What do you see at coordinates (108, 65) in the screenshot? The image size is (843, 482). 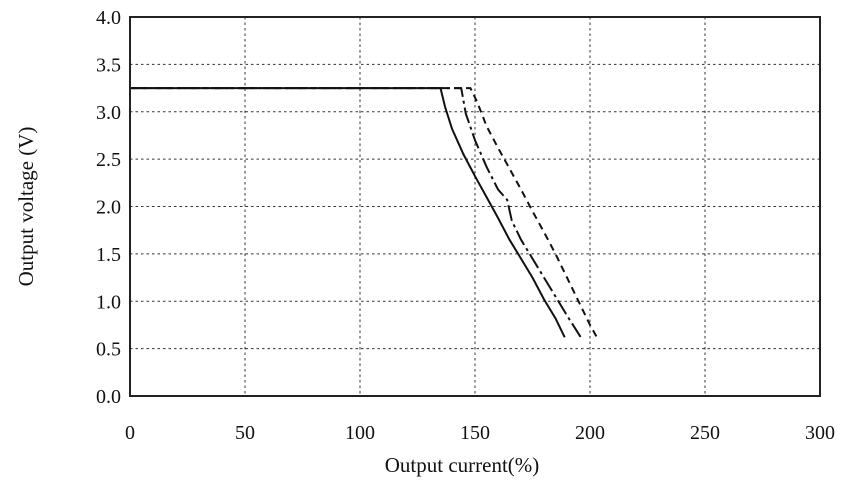 I see `y-tick-label: 3.5` at bounding box center [108, 65].